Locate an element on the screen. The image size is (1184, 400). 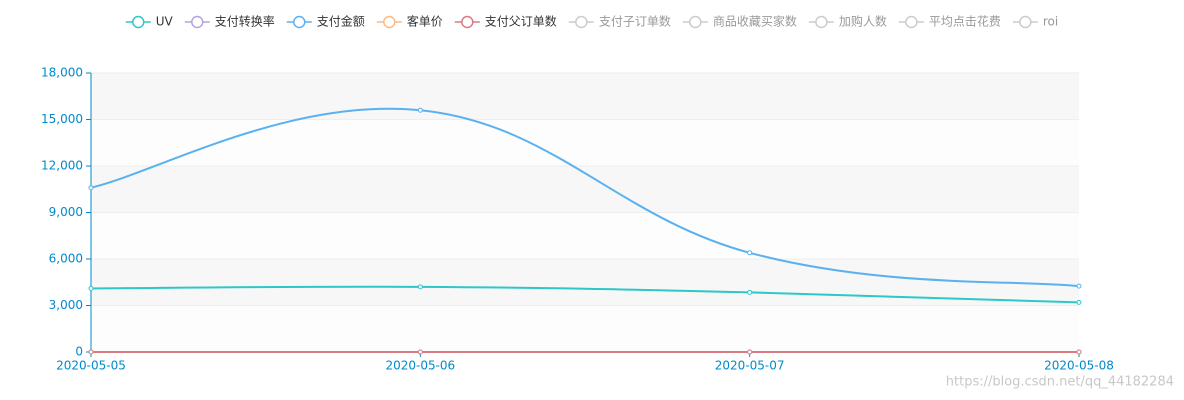
x-tick-label: 2020-05-08 is located at coordinates (1079, 366).